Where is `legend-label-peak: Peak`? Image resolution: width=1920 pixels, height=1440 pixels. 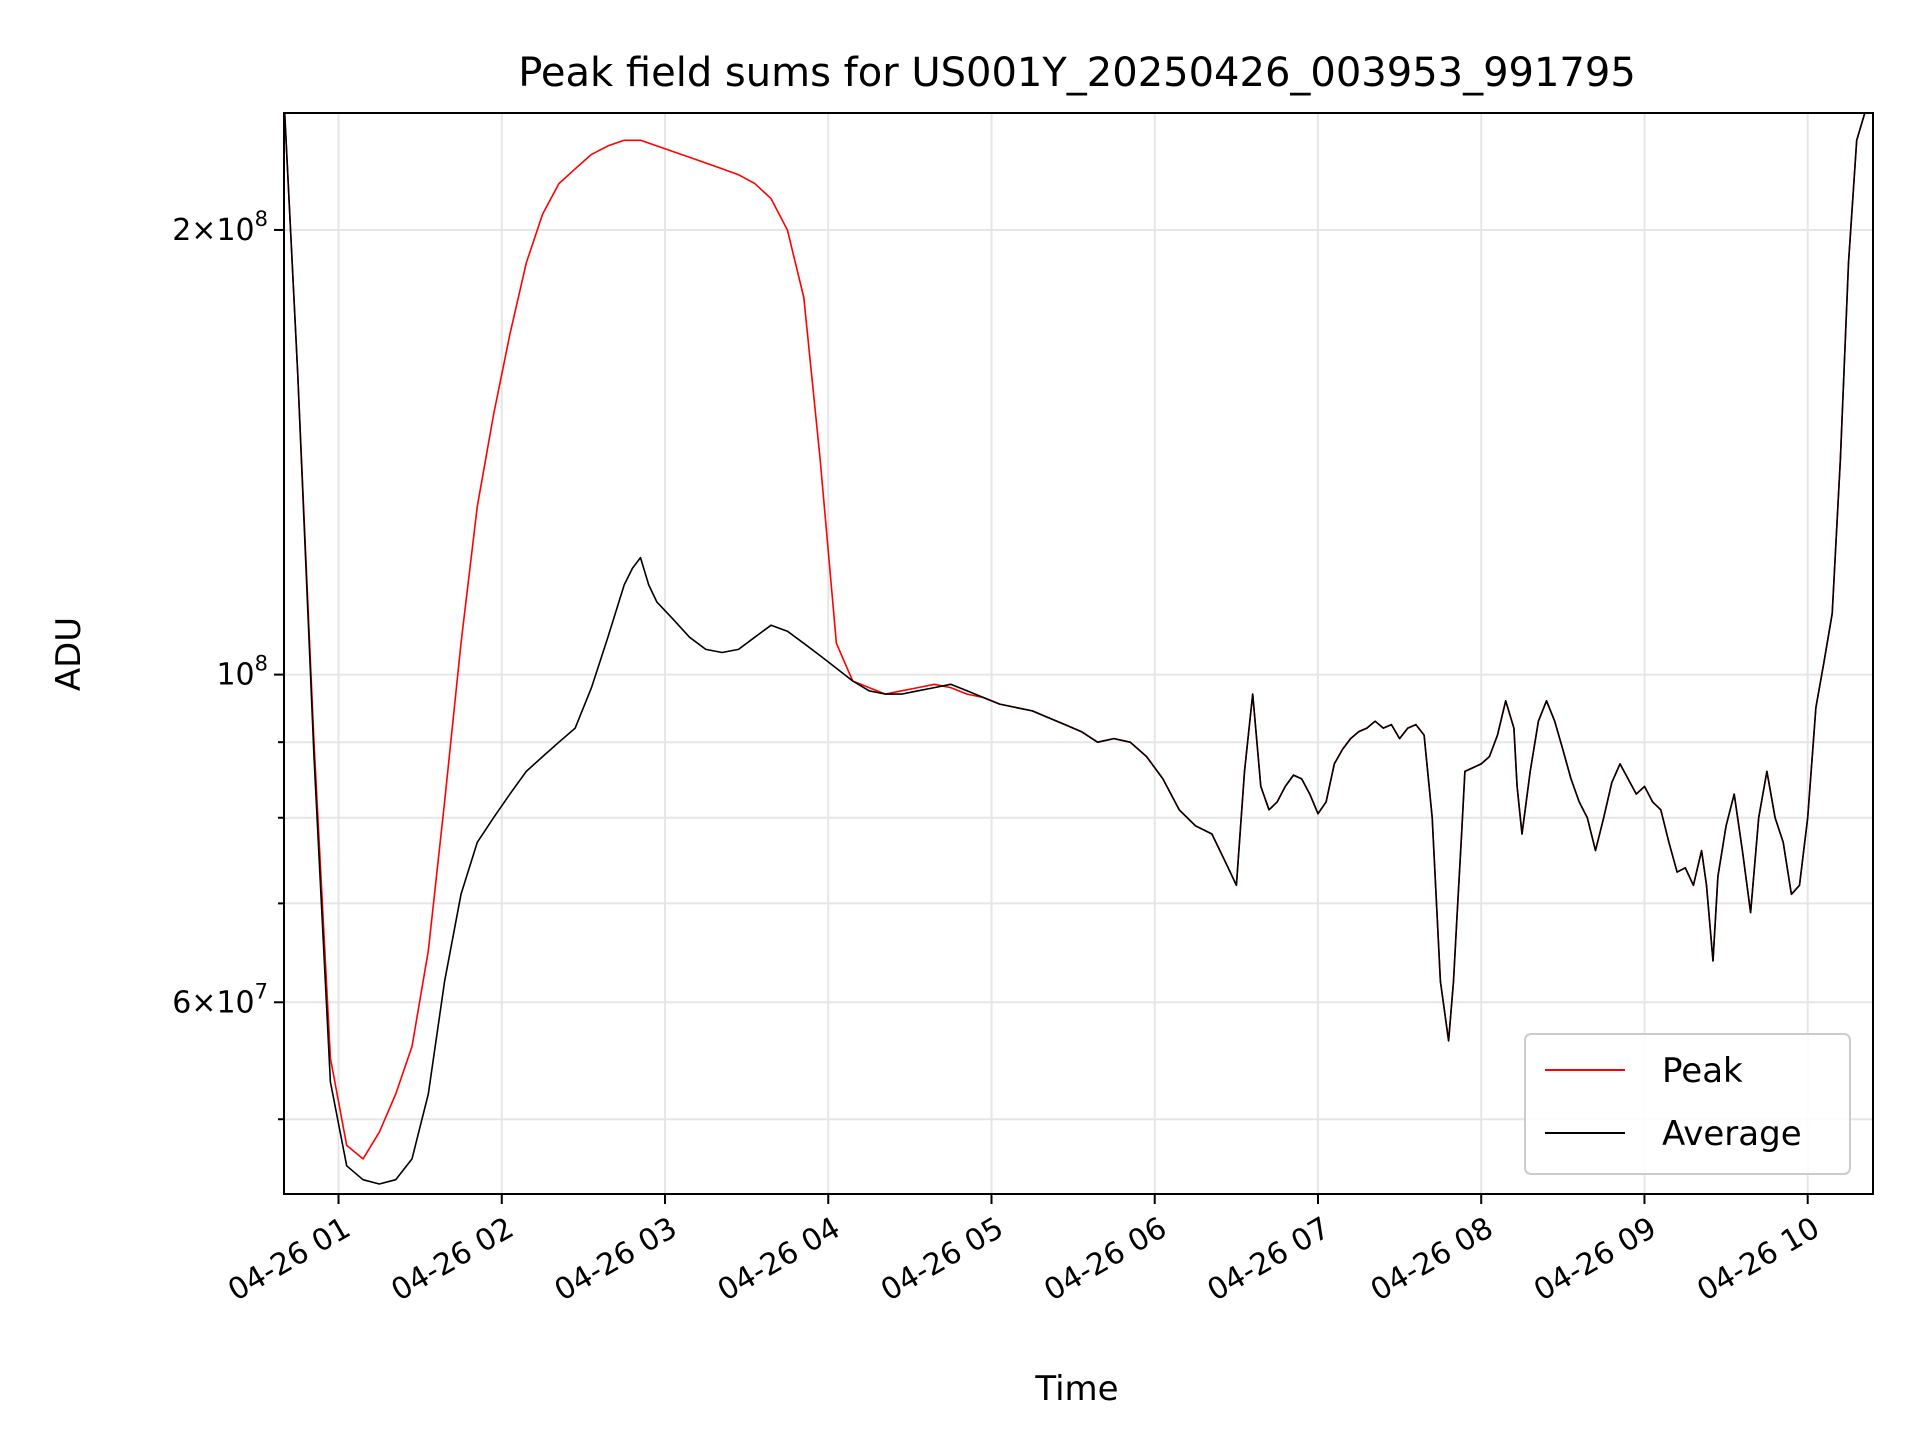 legend-label-peak: Peak is located at coordinates (1702, 1071).